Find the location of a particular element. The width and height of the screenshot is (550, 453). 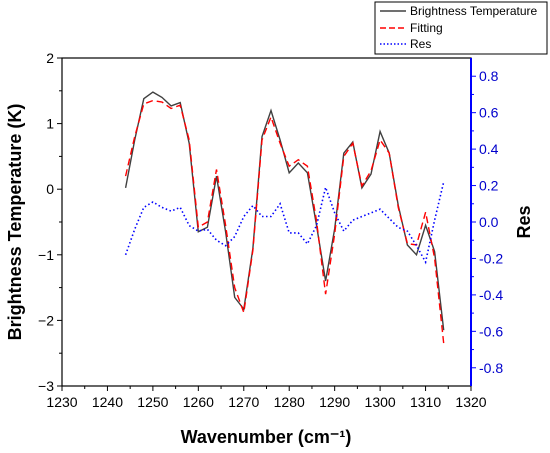

x-tick-label: 1290 is located at coordinates (334, 402).